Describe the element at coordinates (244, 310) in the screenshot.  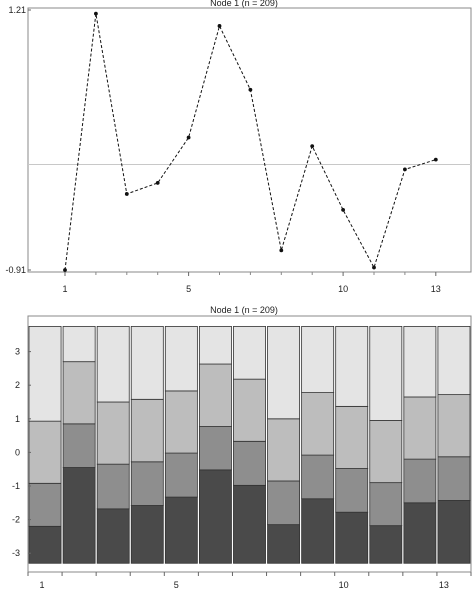
I see `bar-chart-title: Node 1 (n = 209)` at that location.